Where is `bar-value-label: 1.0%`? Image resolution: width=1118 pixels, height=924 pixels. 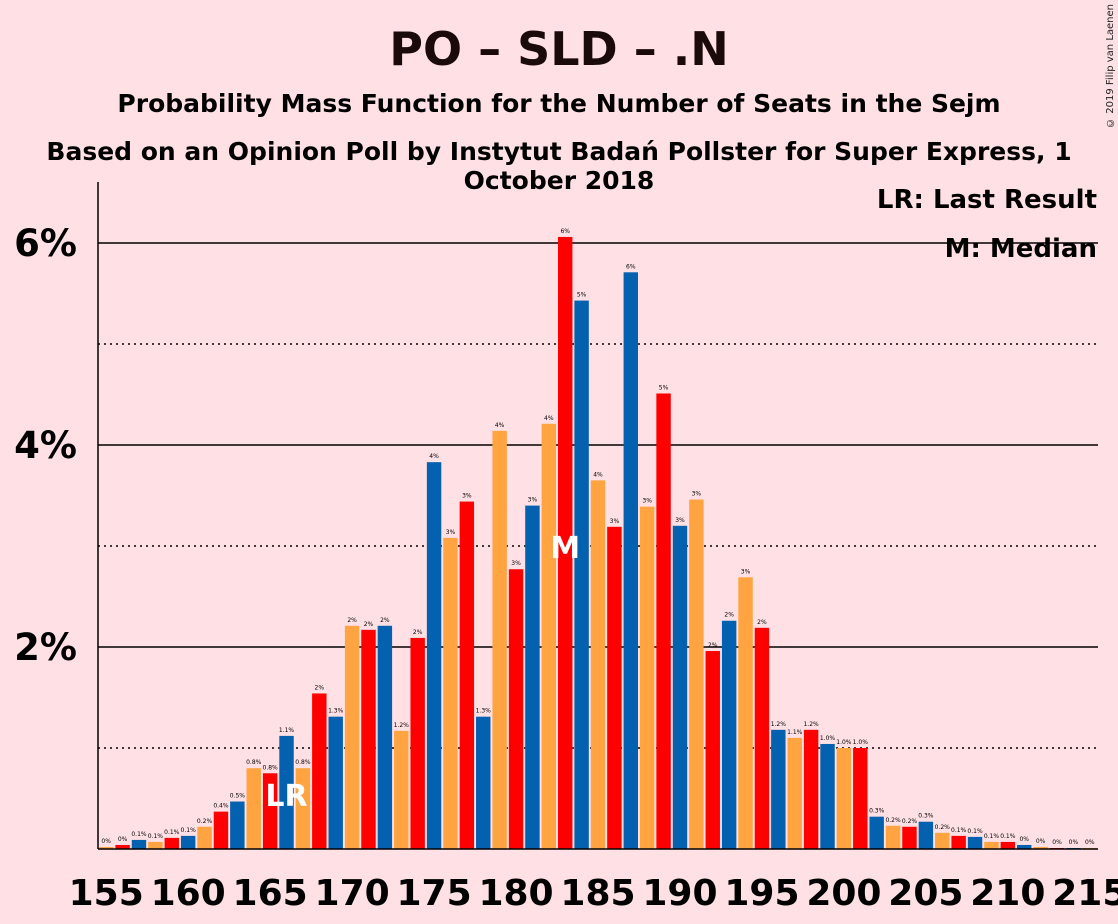
bar-value-label: 1.0% is located at coordinates (861, 742).